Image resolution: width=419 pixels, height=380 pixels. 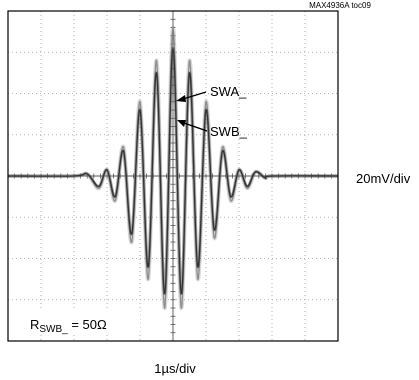 I want to click on figure-tag: MAX4936A toc09, so click(x=340, y=5).